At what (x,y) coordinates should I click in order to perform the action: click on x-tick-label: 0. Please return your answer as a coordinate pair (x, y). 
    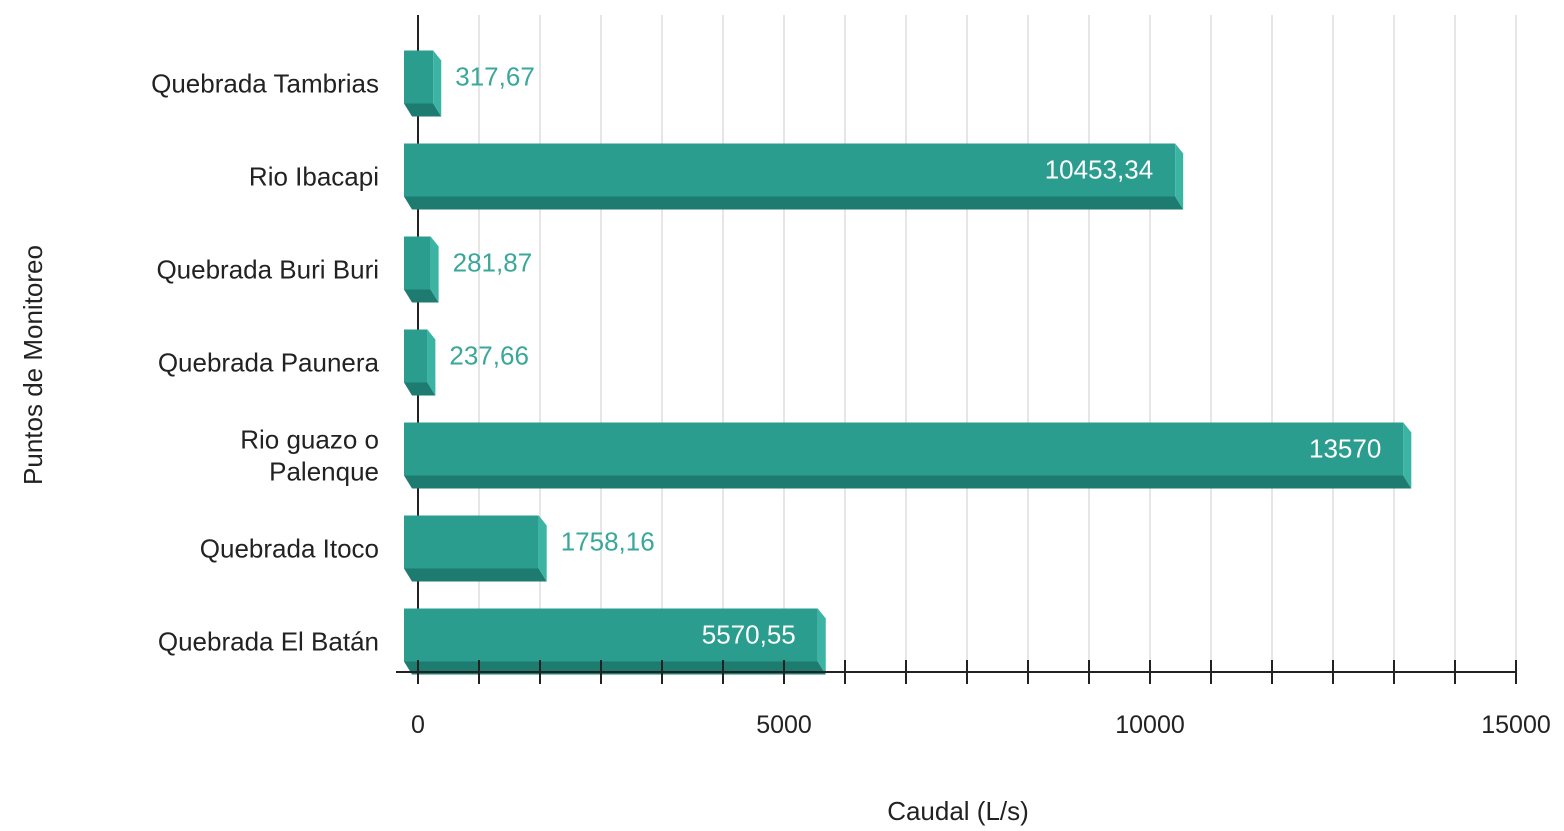
    Looking at the image, I should click on (418, 725).